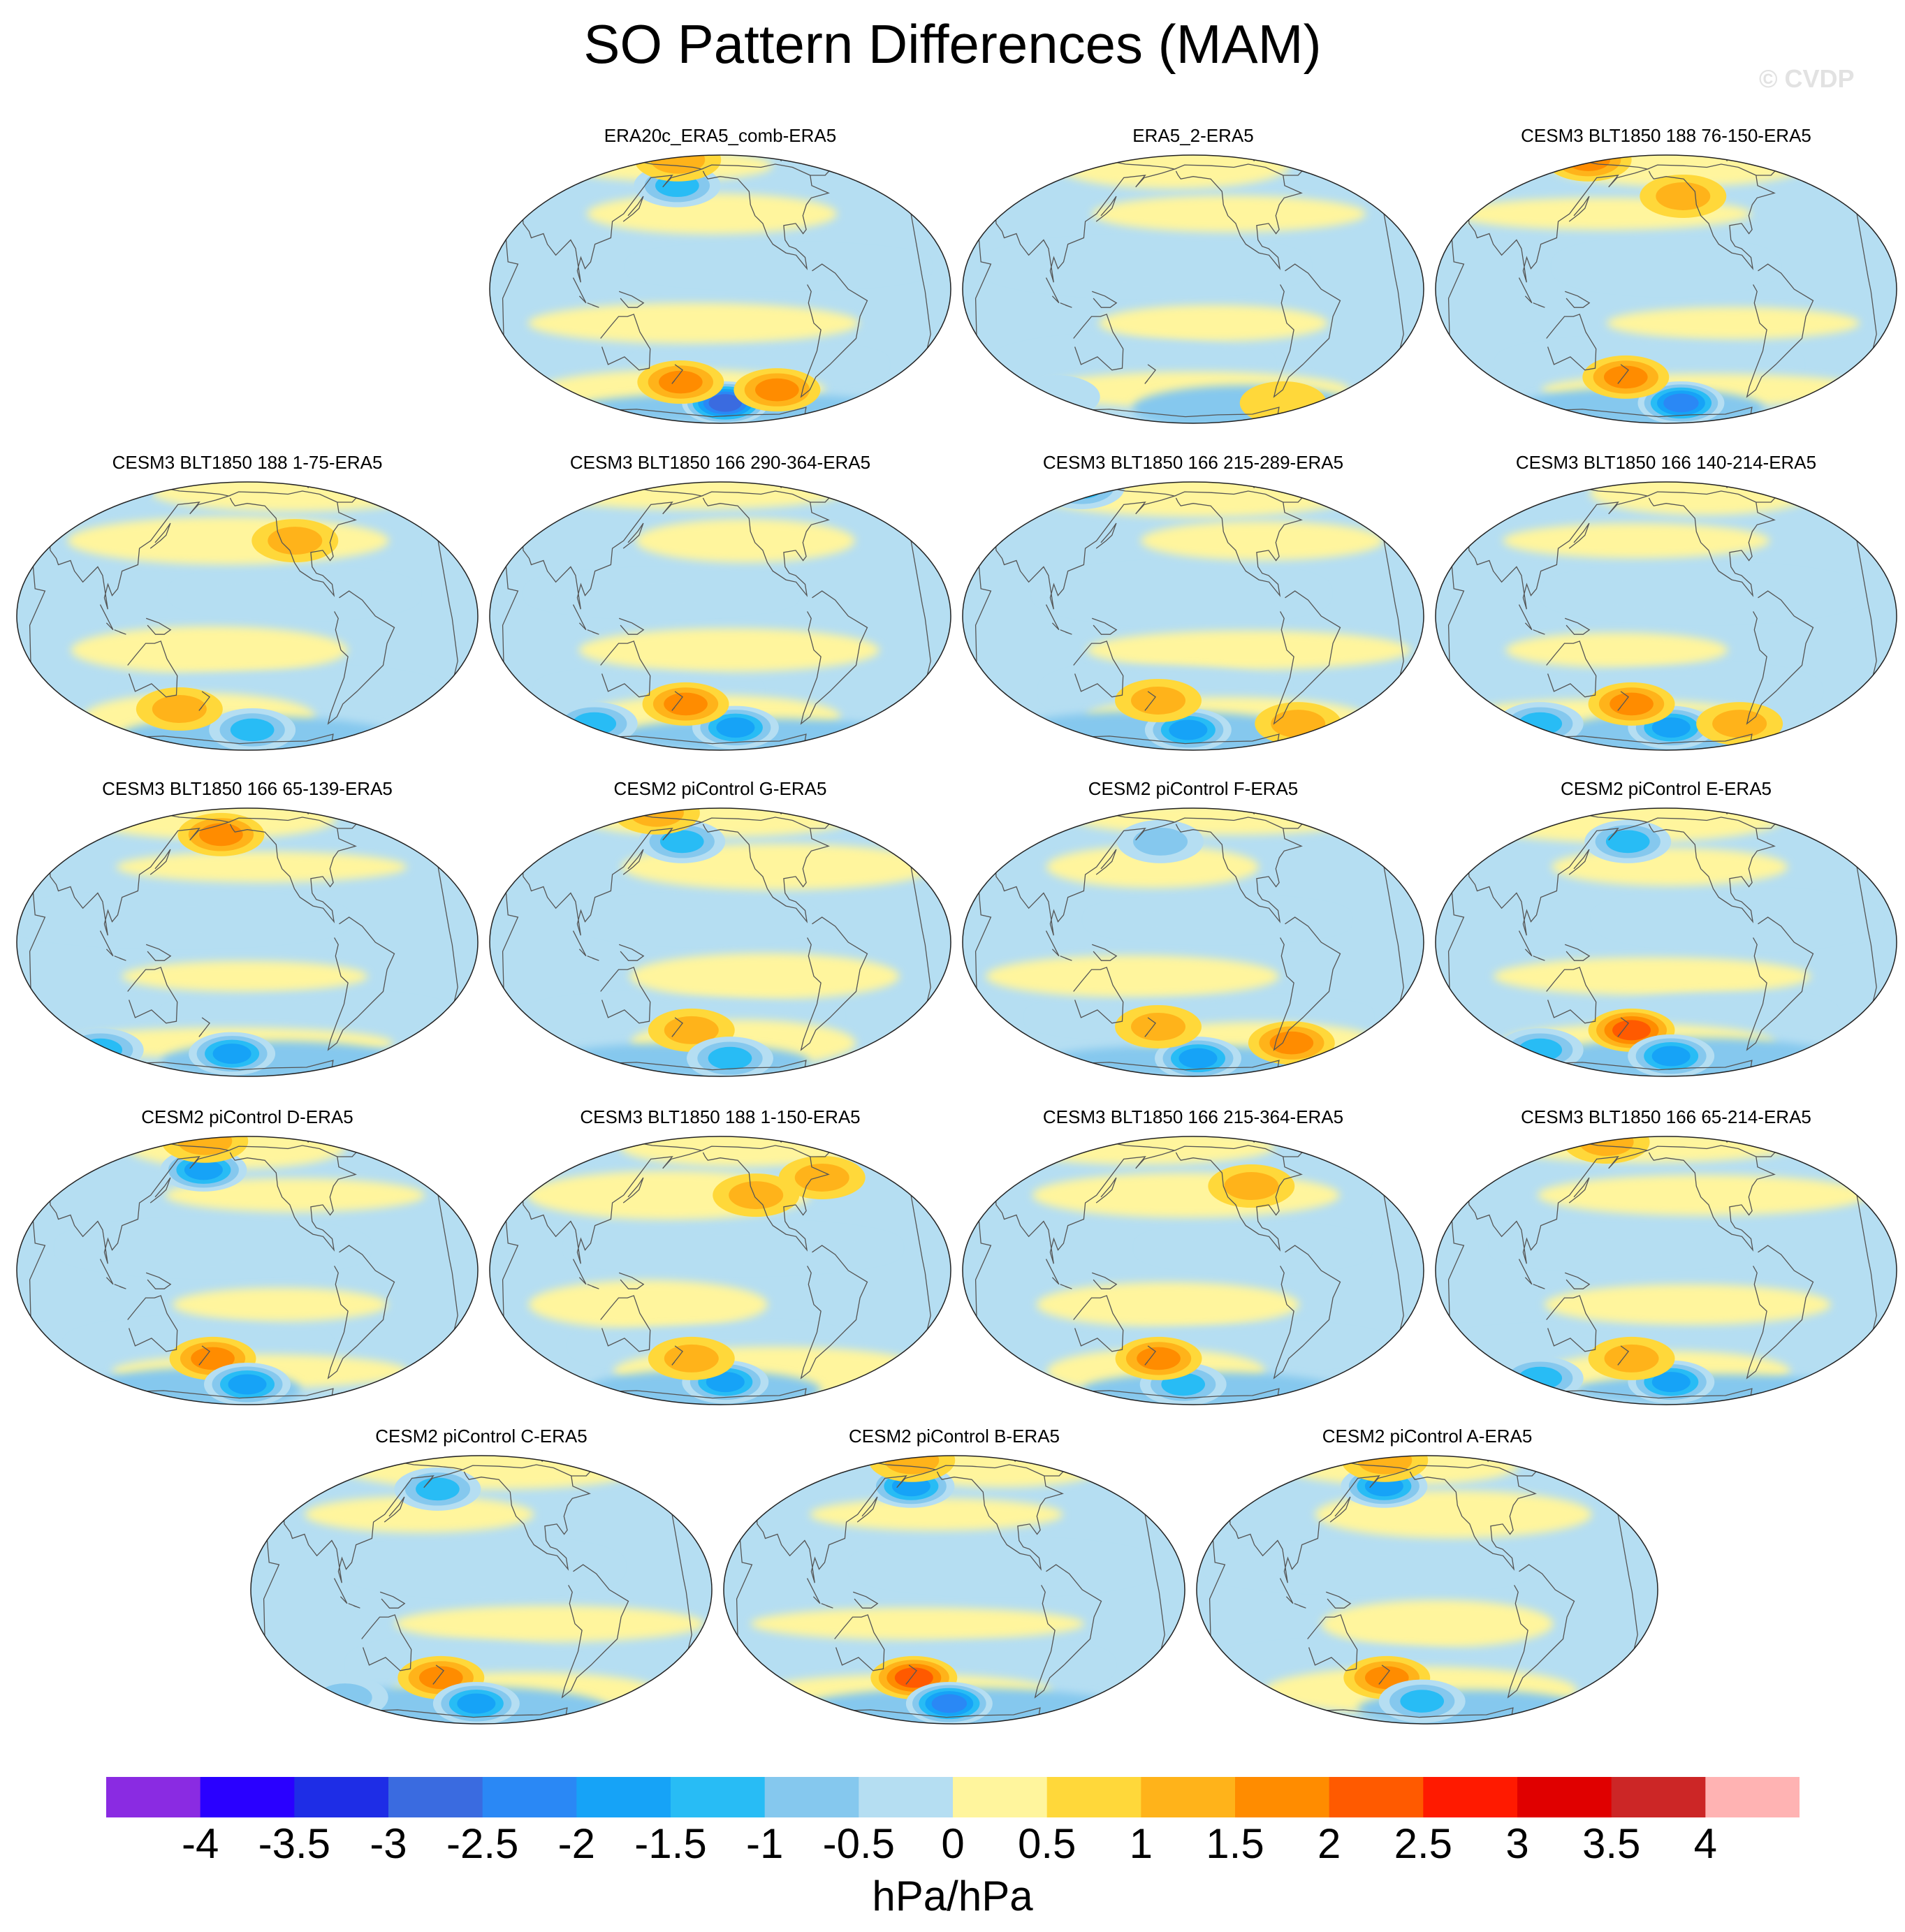  I want to click on colorbar-tick-label: -2.5, so click(483, 1843).